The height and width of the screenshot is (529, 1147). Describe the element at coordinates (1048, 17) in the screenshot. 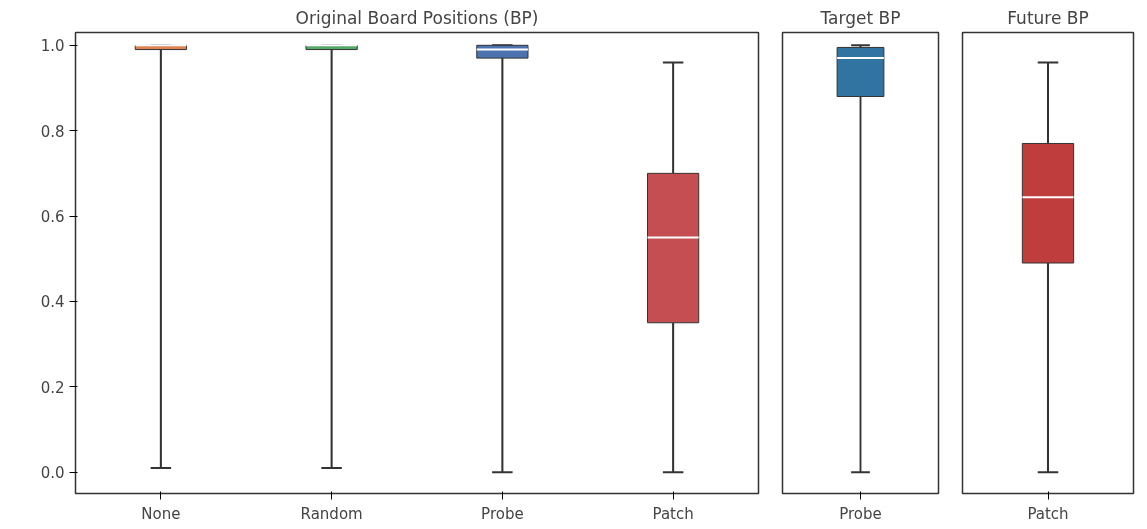

I see `chart-title: Future BP` at that location.